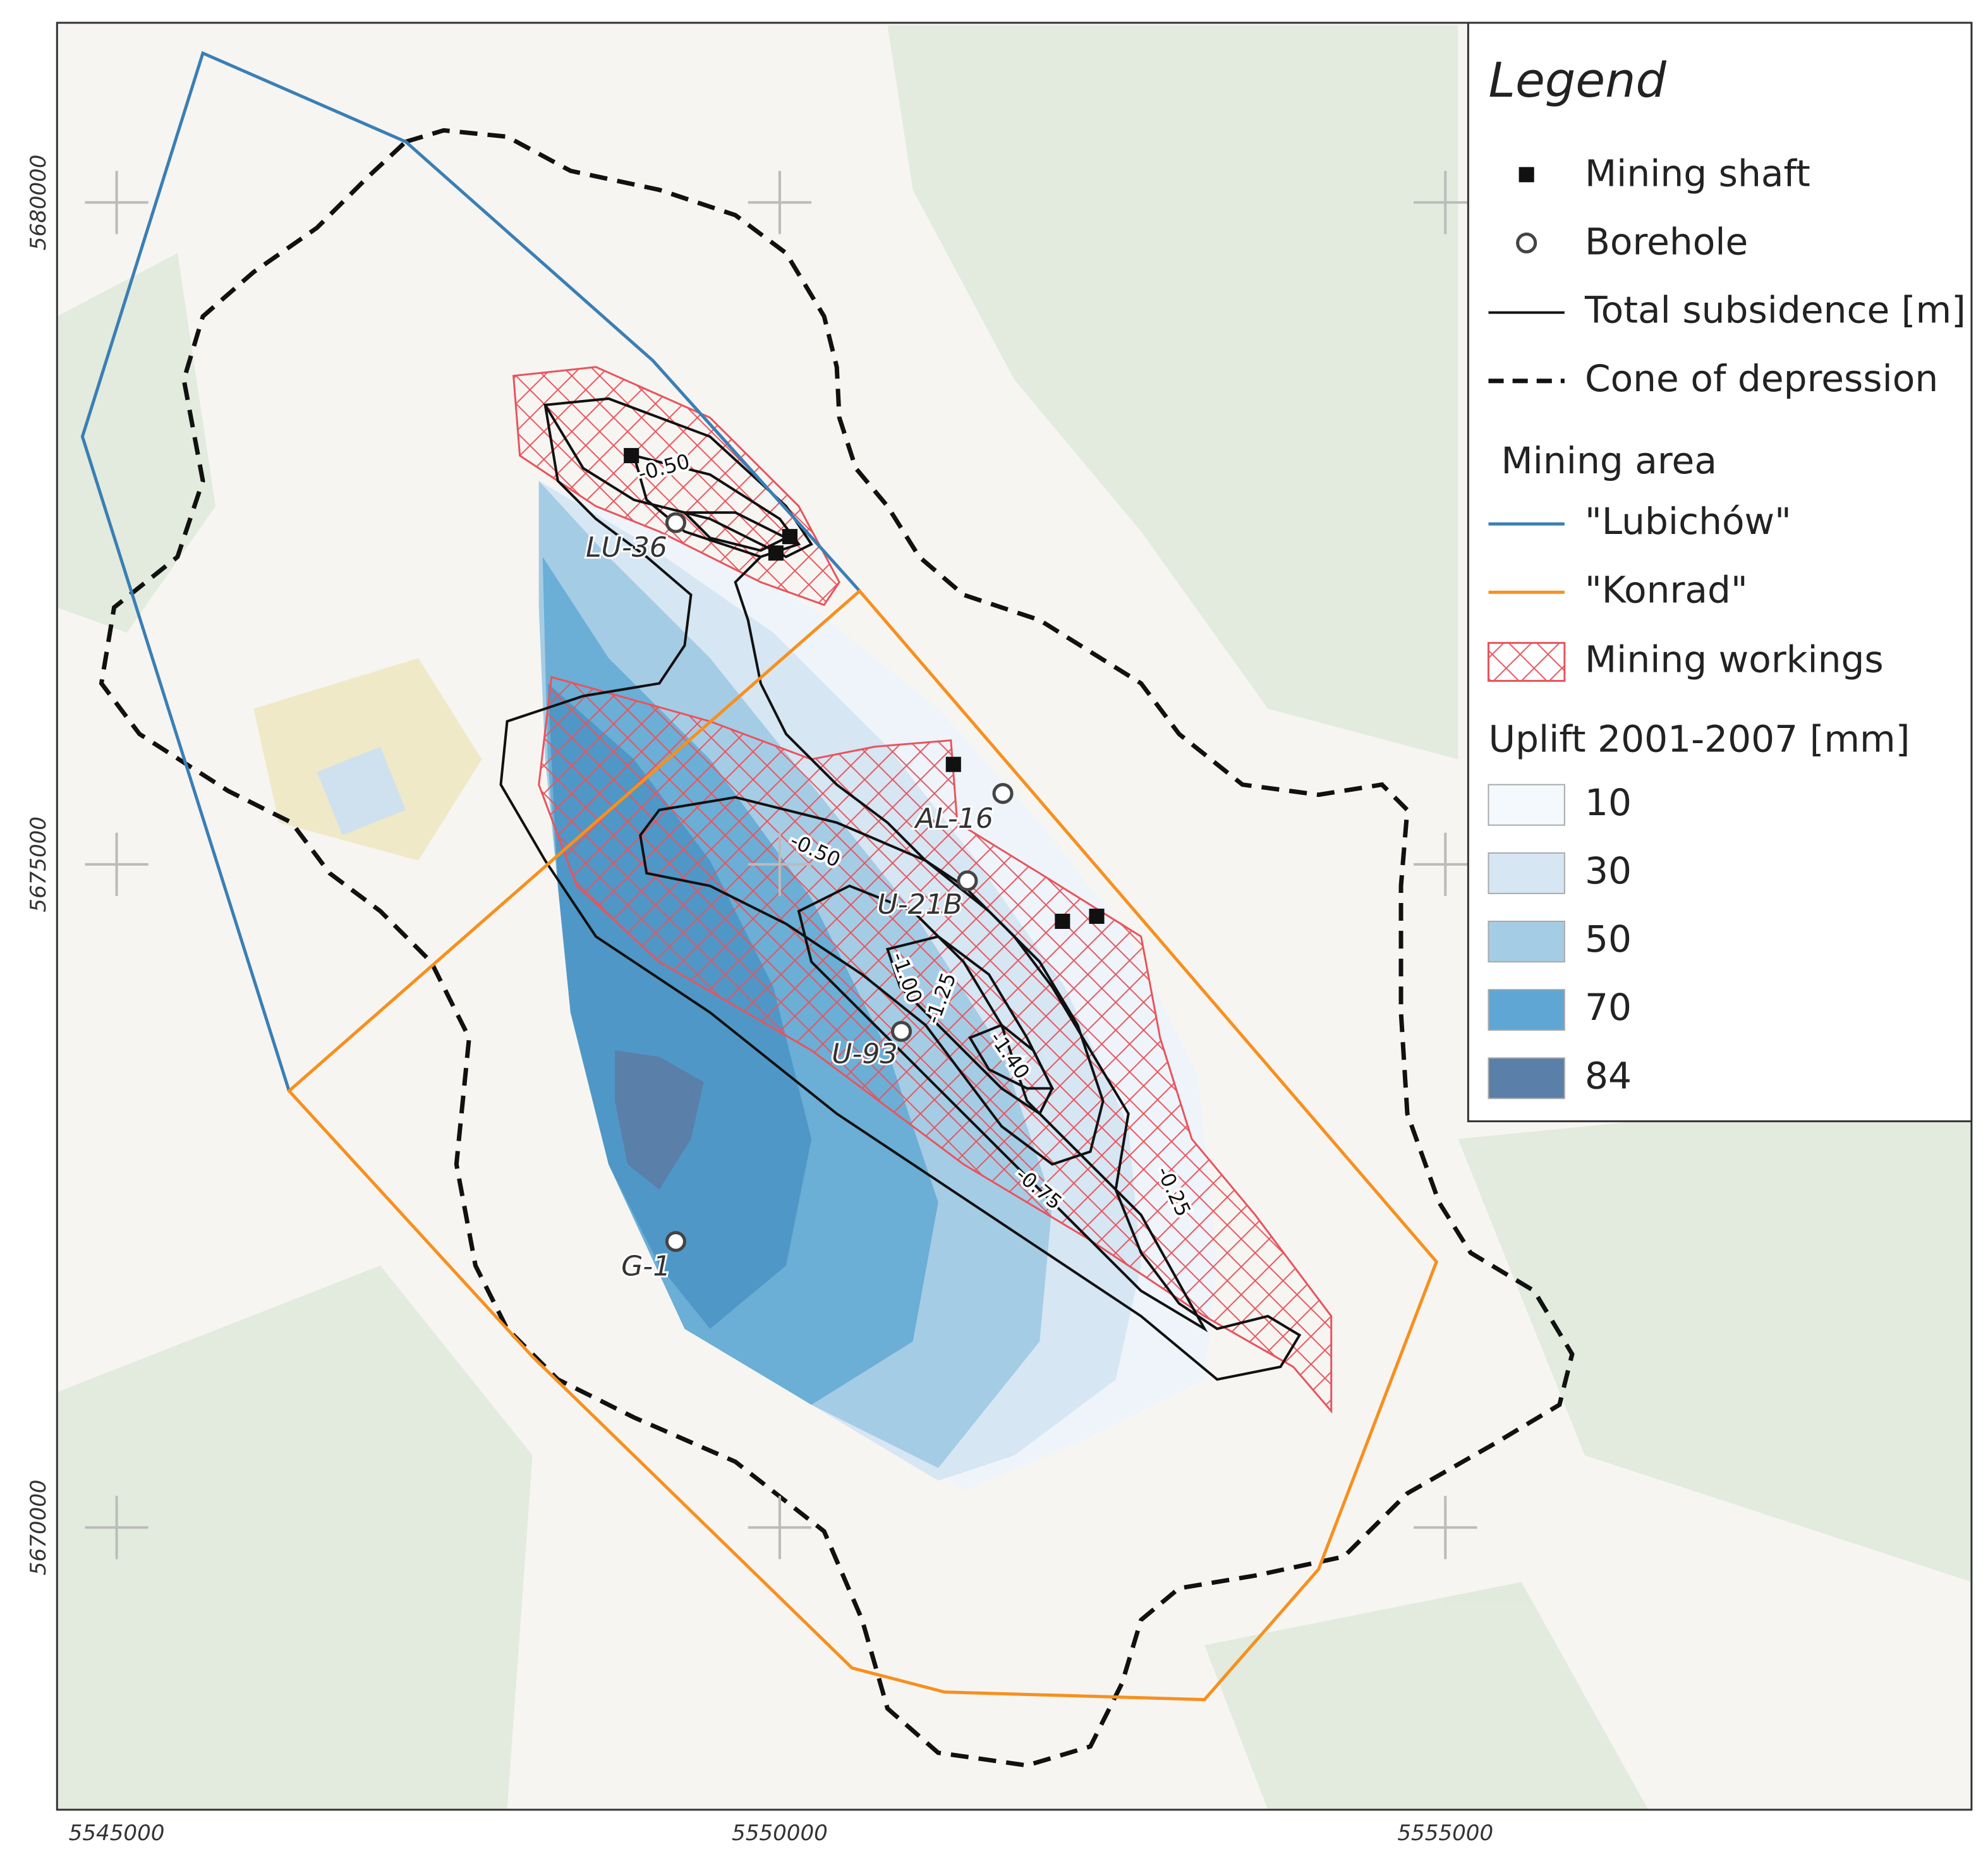  What do you see at coordinates (38, 203) in the screenshot?
I see `y-coordinate-label: 5680000` at bounding box center [38, 203].